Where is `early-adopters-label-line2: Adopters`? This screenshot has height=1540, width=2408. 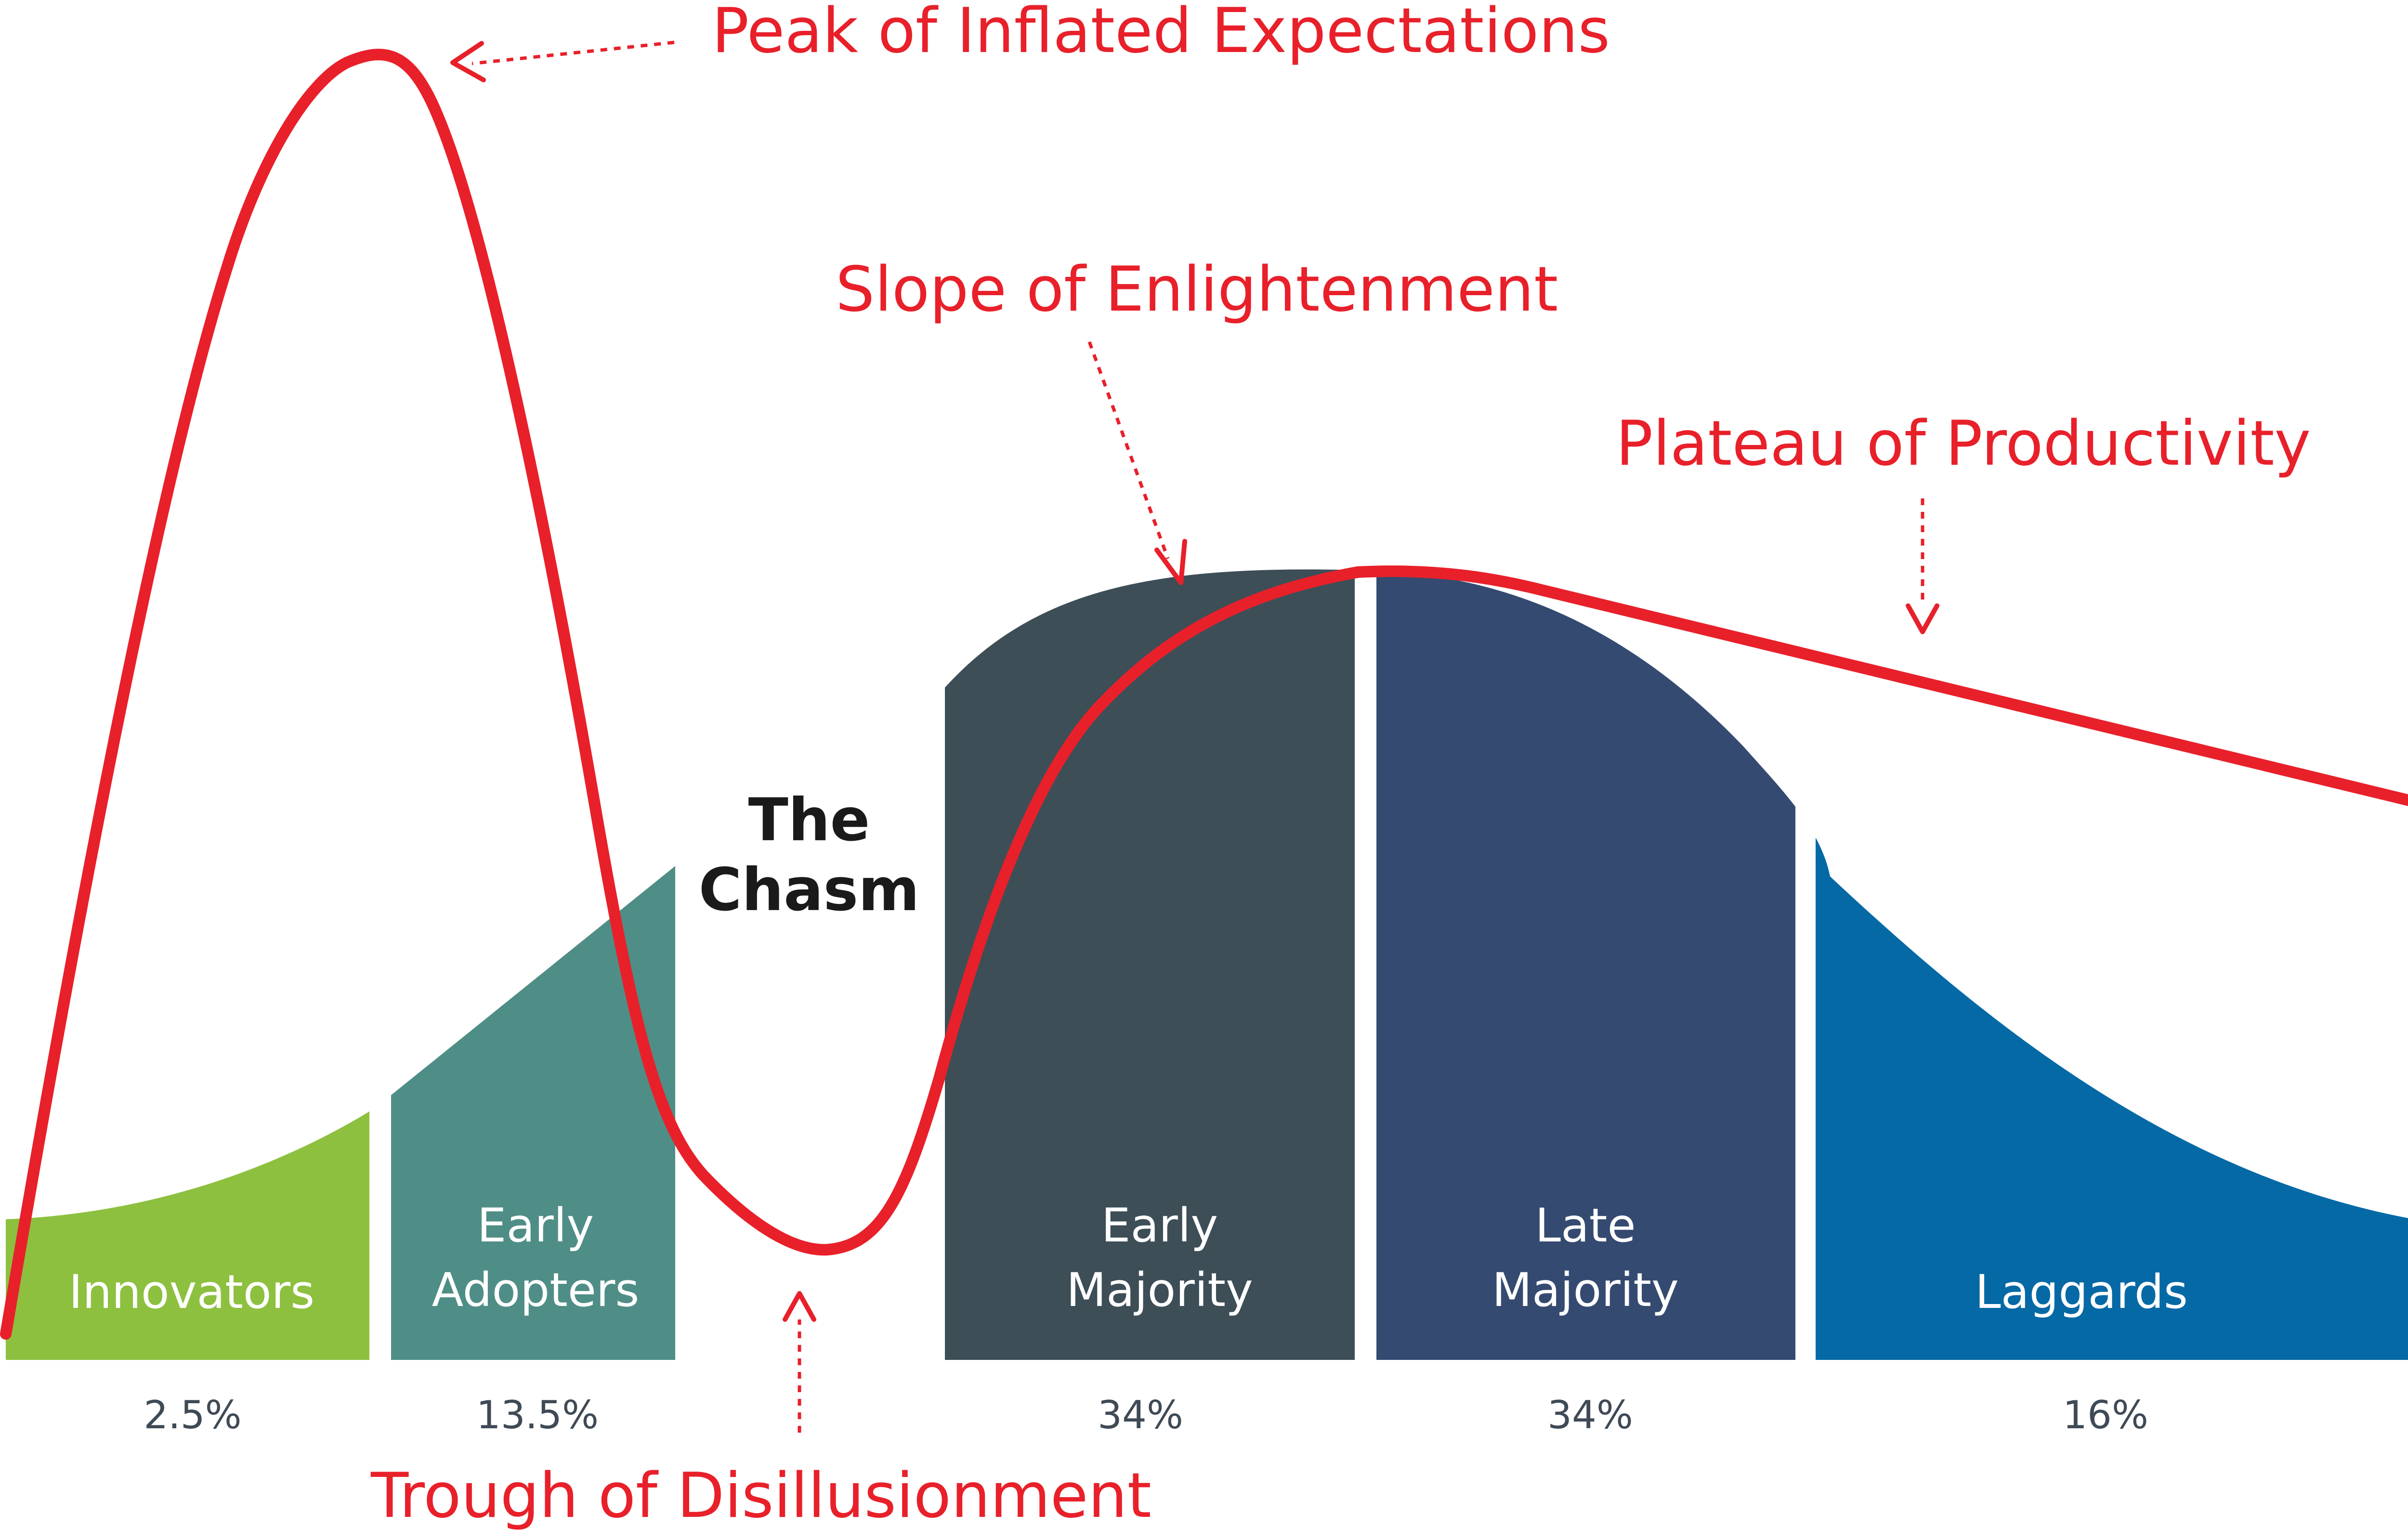
early-adopters-label-line2: Adopters is located at coordinates (536, 1290).